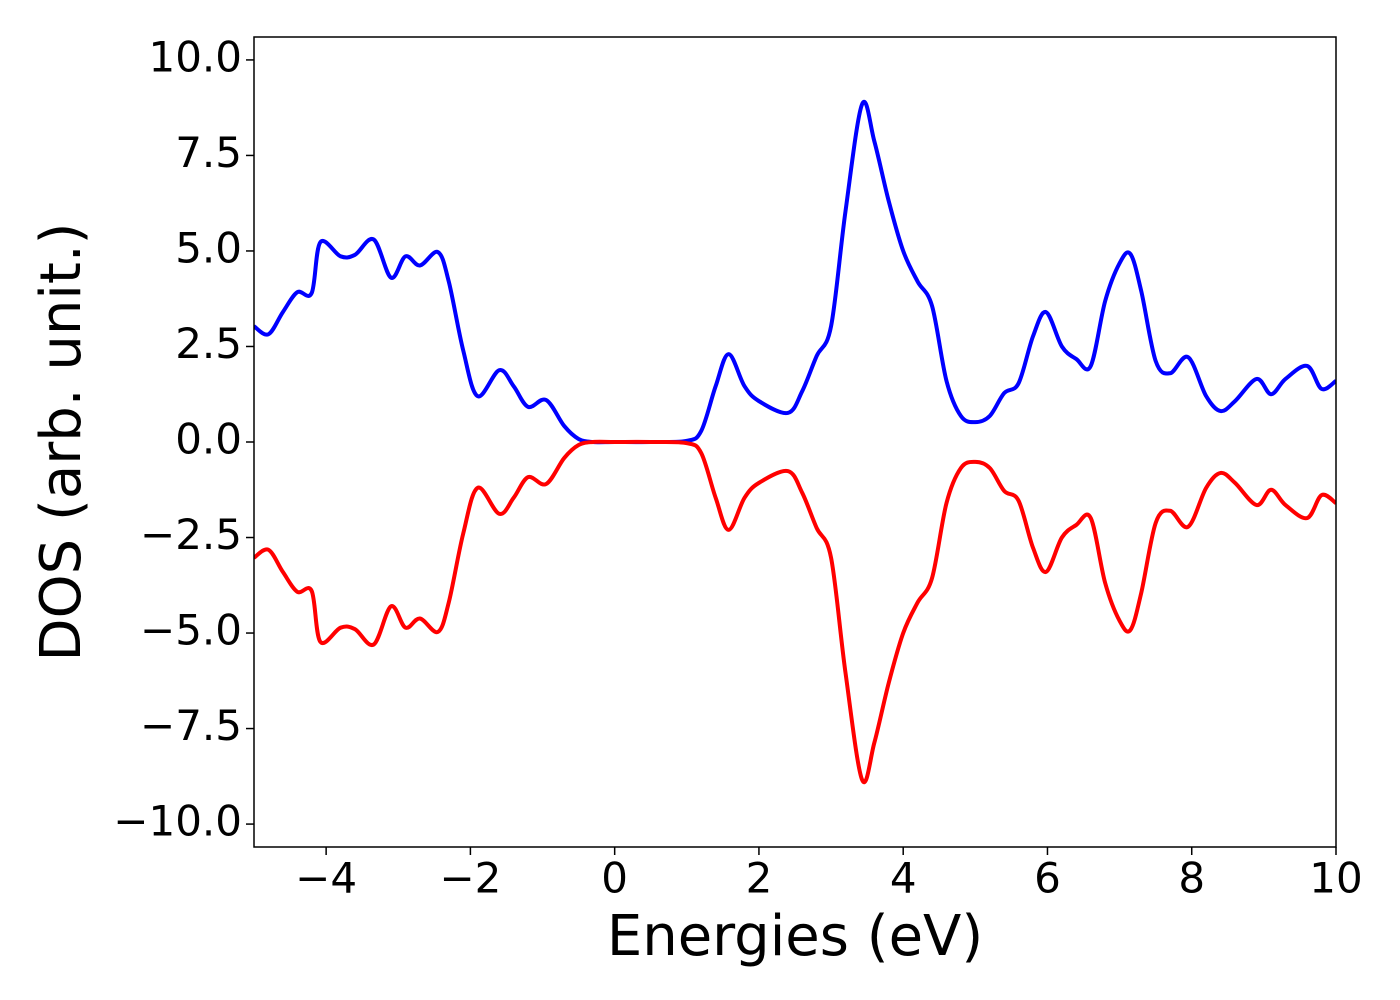 This screenshot has width=1400, height=1000. Describe the element at coordinates (191, 630) in the screenshot. I see `y-tick-label: −5.0` at that location.